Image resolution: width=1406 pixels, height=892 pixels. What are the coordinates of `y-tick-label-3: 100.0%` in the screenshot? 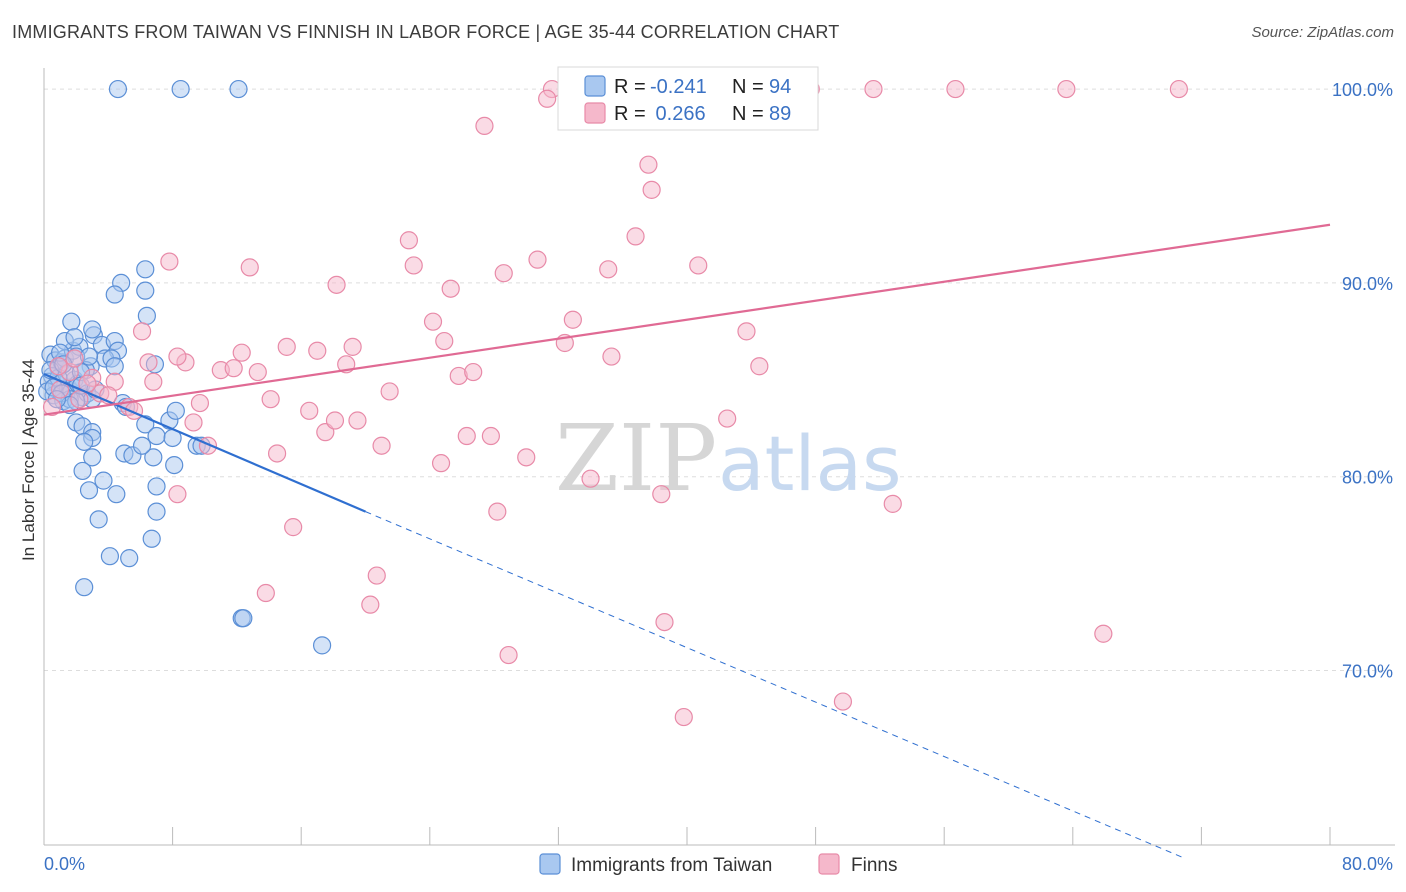 It's located at (1362, 90).